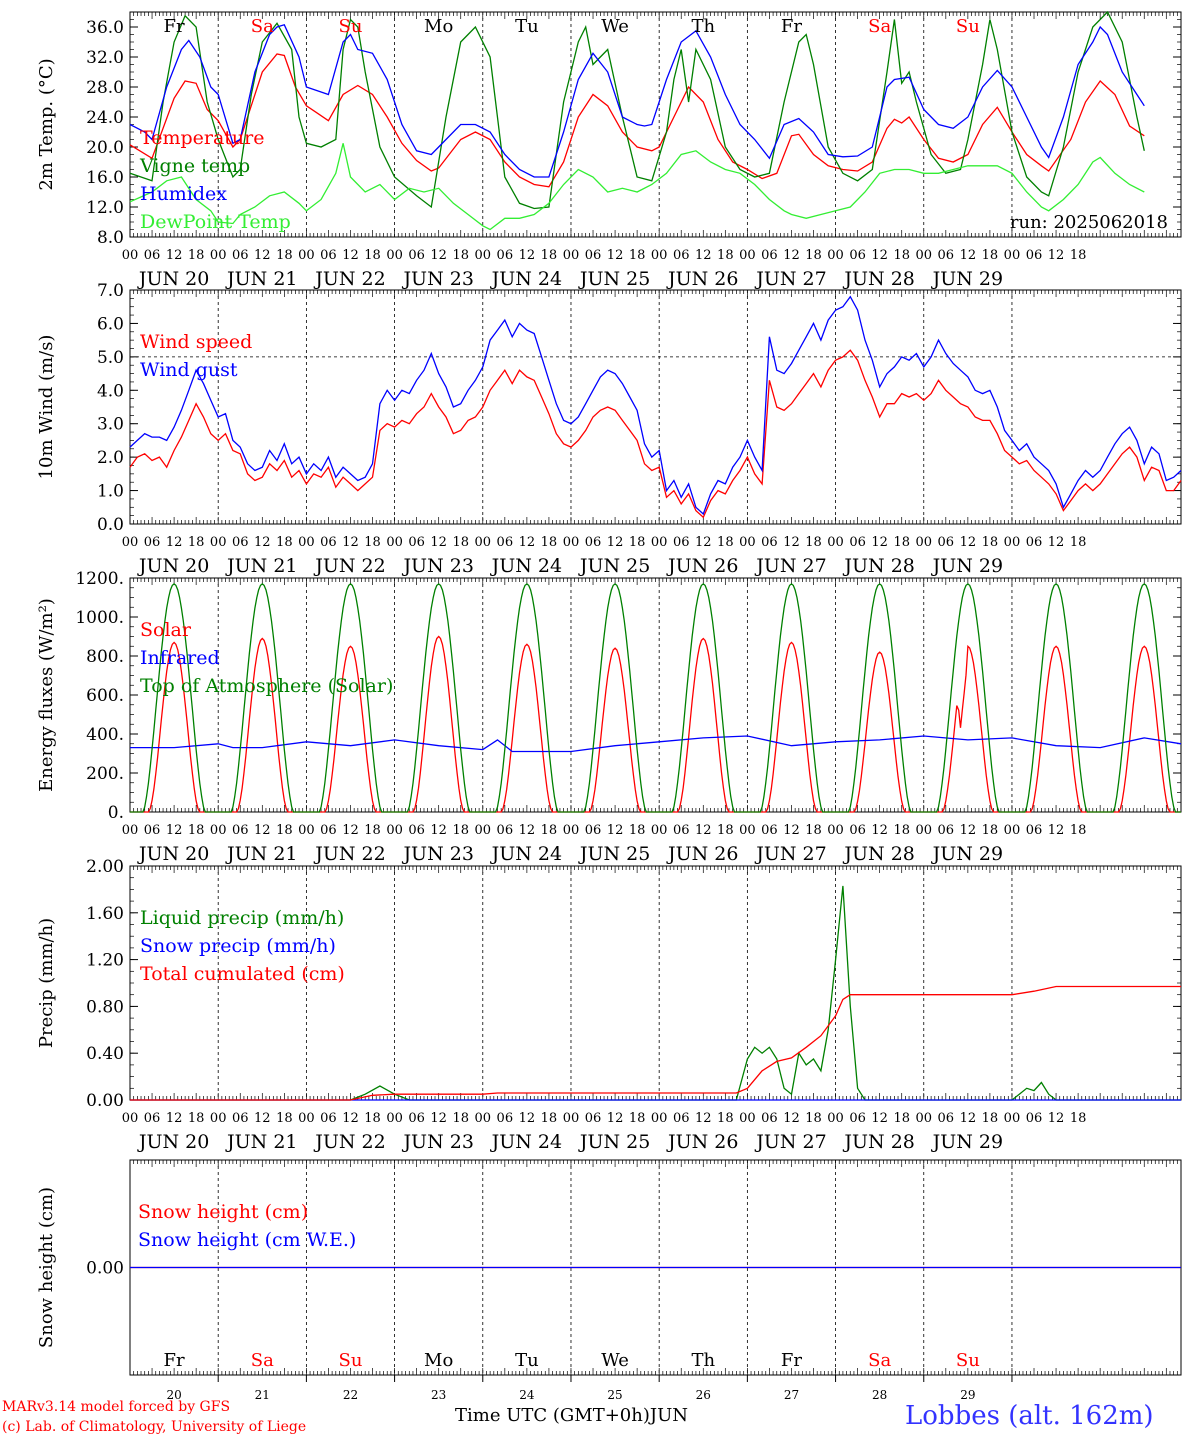  What do you see at coordinates (790, 1142) in the screenshot?
I see `date-label: JUN 27` at bounding box center [790, 1142].